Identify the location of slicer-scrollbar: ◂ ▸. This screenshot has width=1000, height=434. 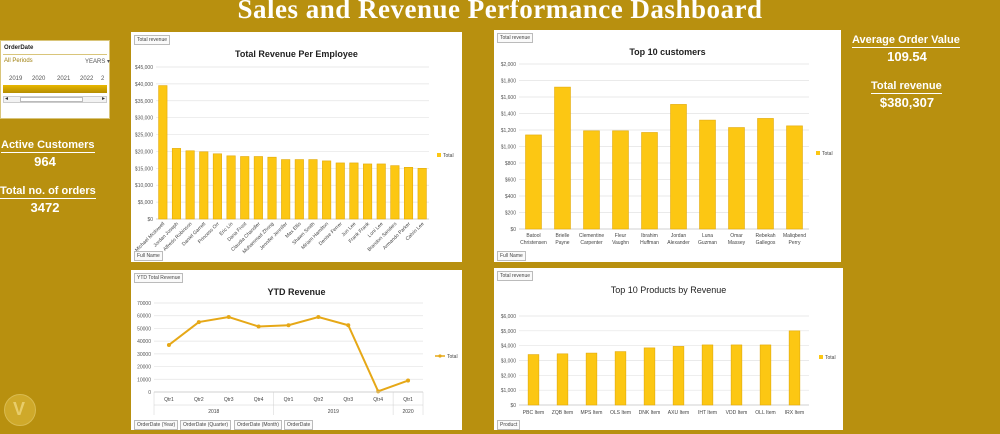
(55, 99).